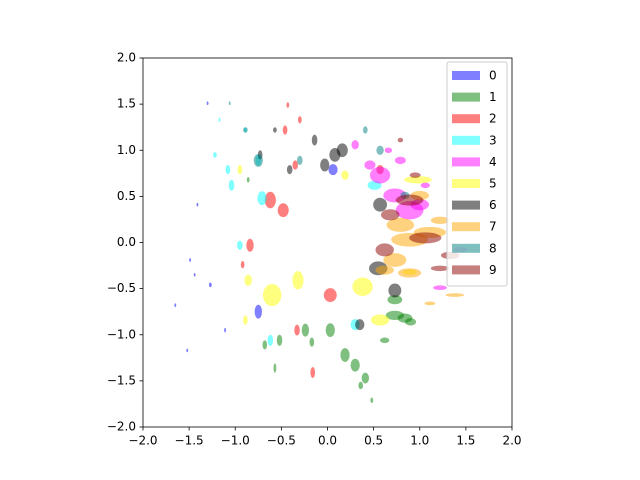 Image resolution: width=640 pixels, height=480 pixels. Describe the element at coordinates (189, 441) in the screenshot. I see `x-tick-label: −1.5` at that location.